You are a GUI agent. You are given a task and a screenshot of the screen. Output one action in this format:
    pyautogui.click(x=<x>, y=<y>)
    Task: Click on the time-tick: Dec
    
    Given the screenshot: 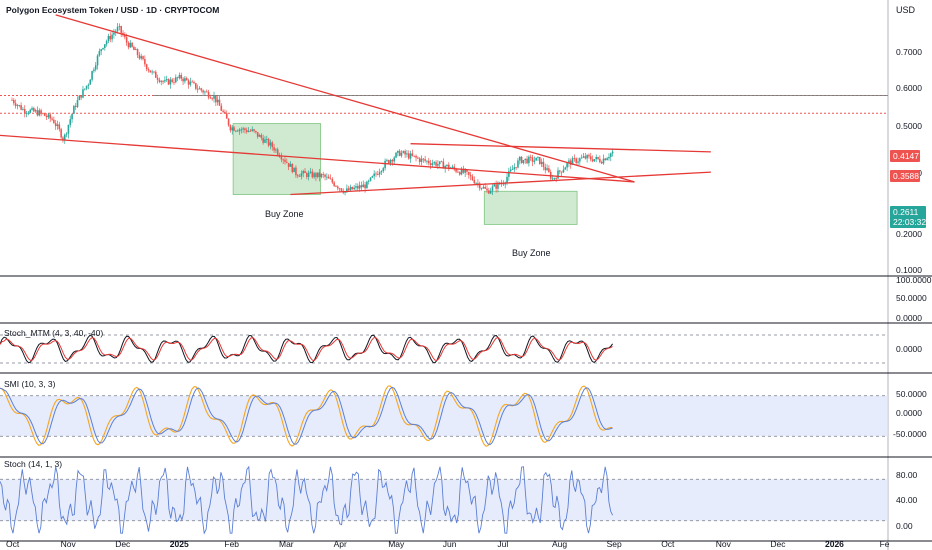 What is the action you would take?
    pyautogui.click(x=123, y=544)
    